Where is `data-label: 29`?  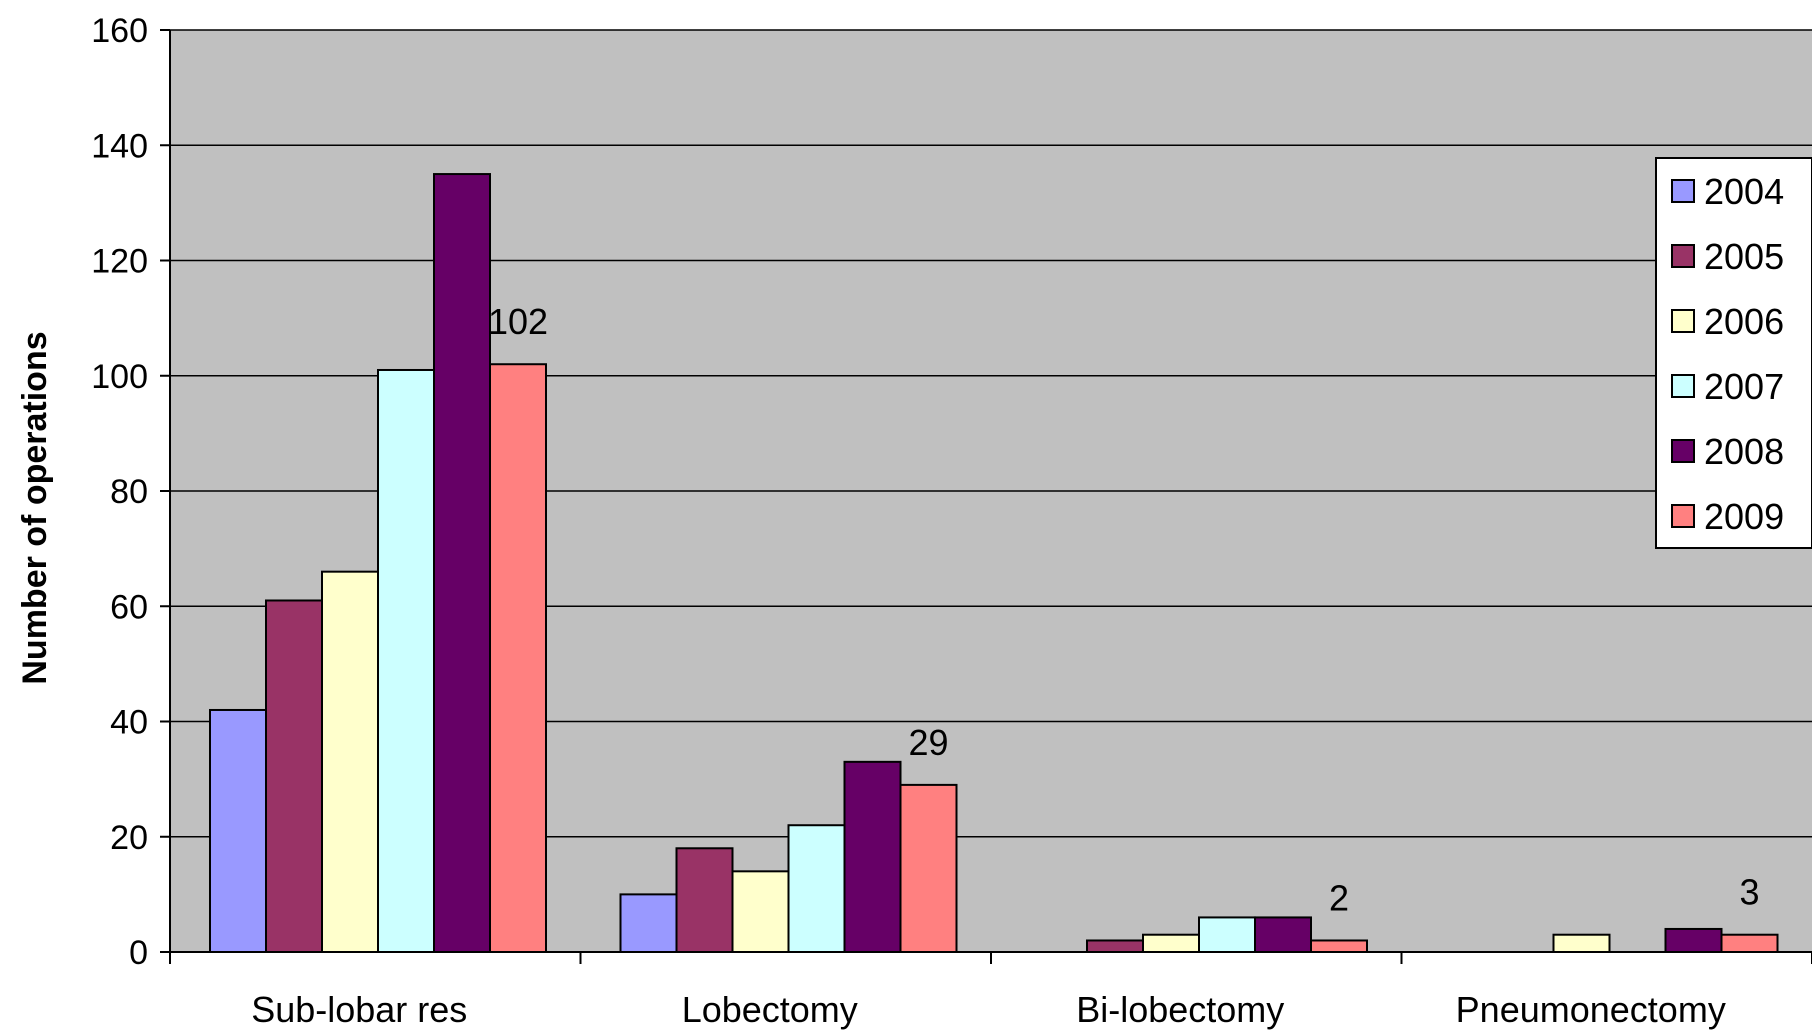 data-label: 29 is located at coordinates (928, 742).